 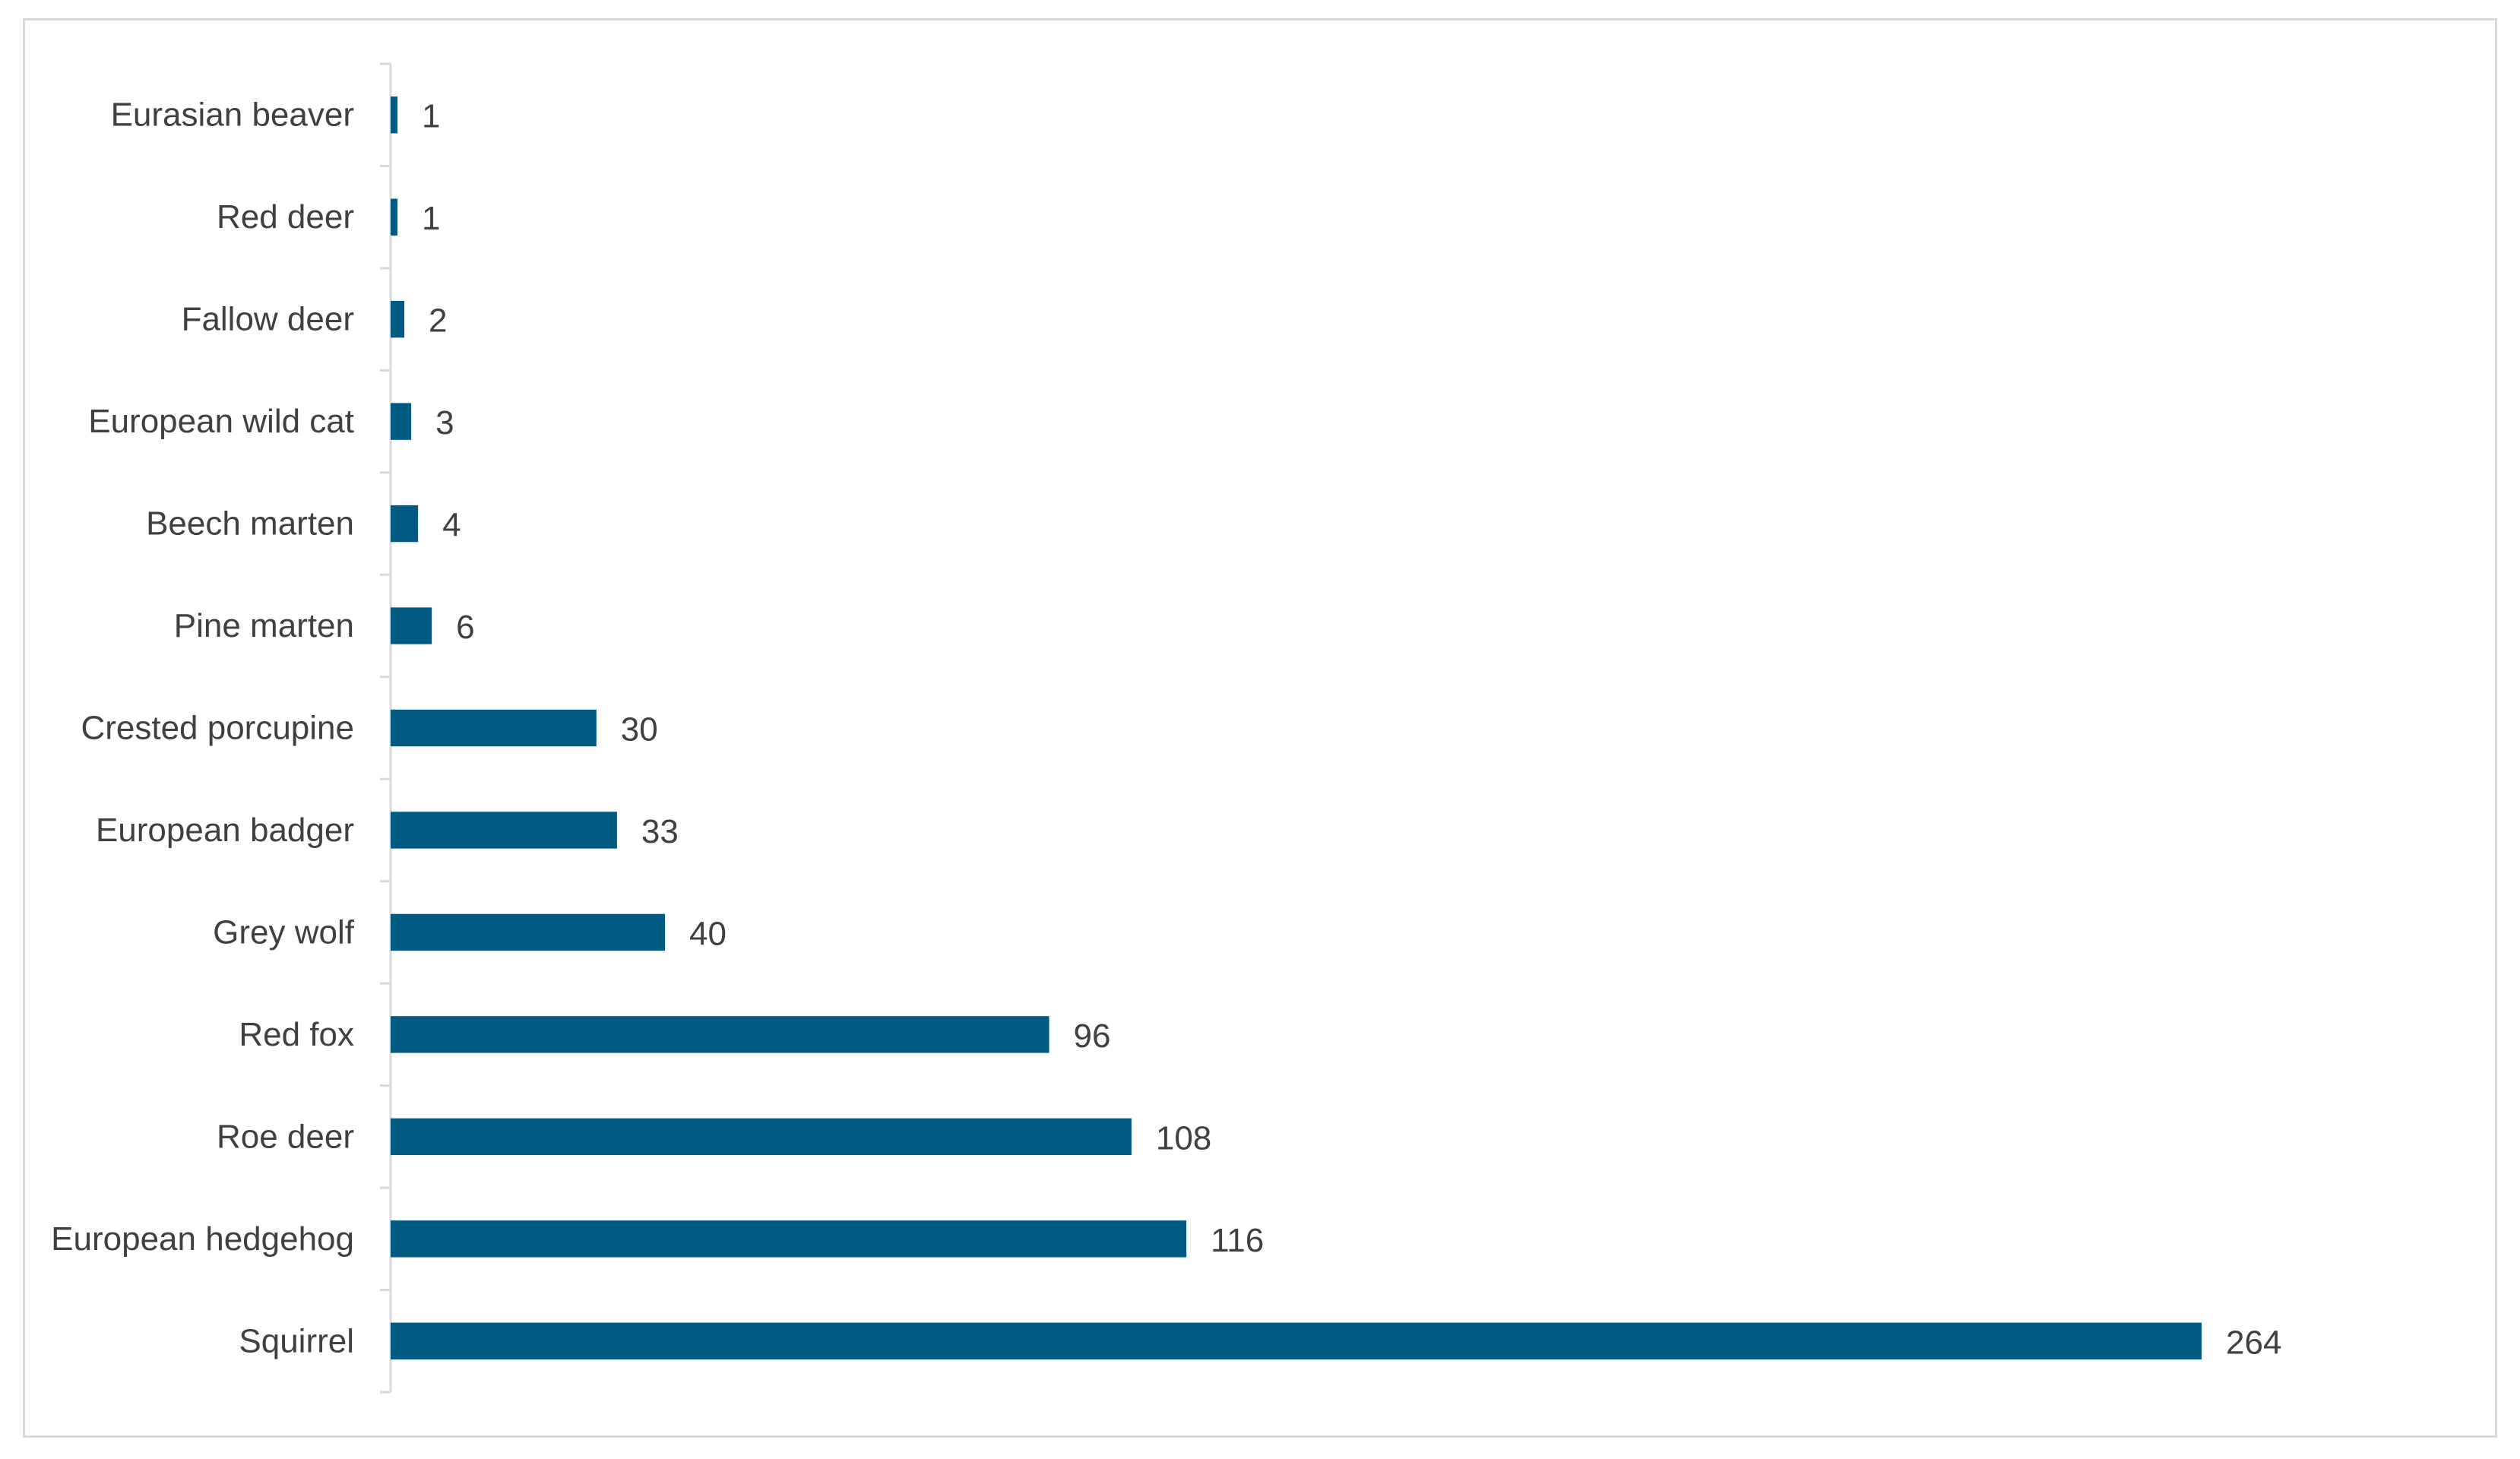 I want to click on category-label: European hedgehog, so click(x=202, y=1239).